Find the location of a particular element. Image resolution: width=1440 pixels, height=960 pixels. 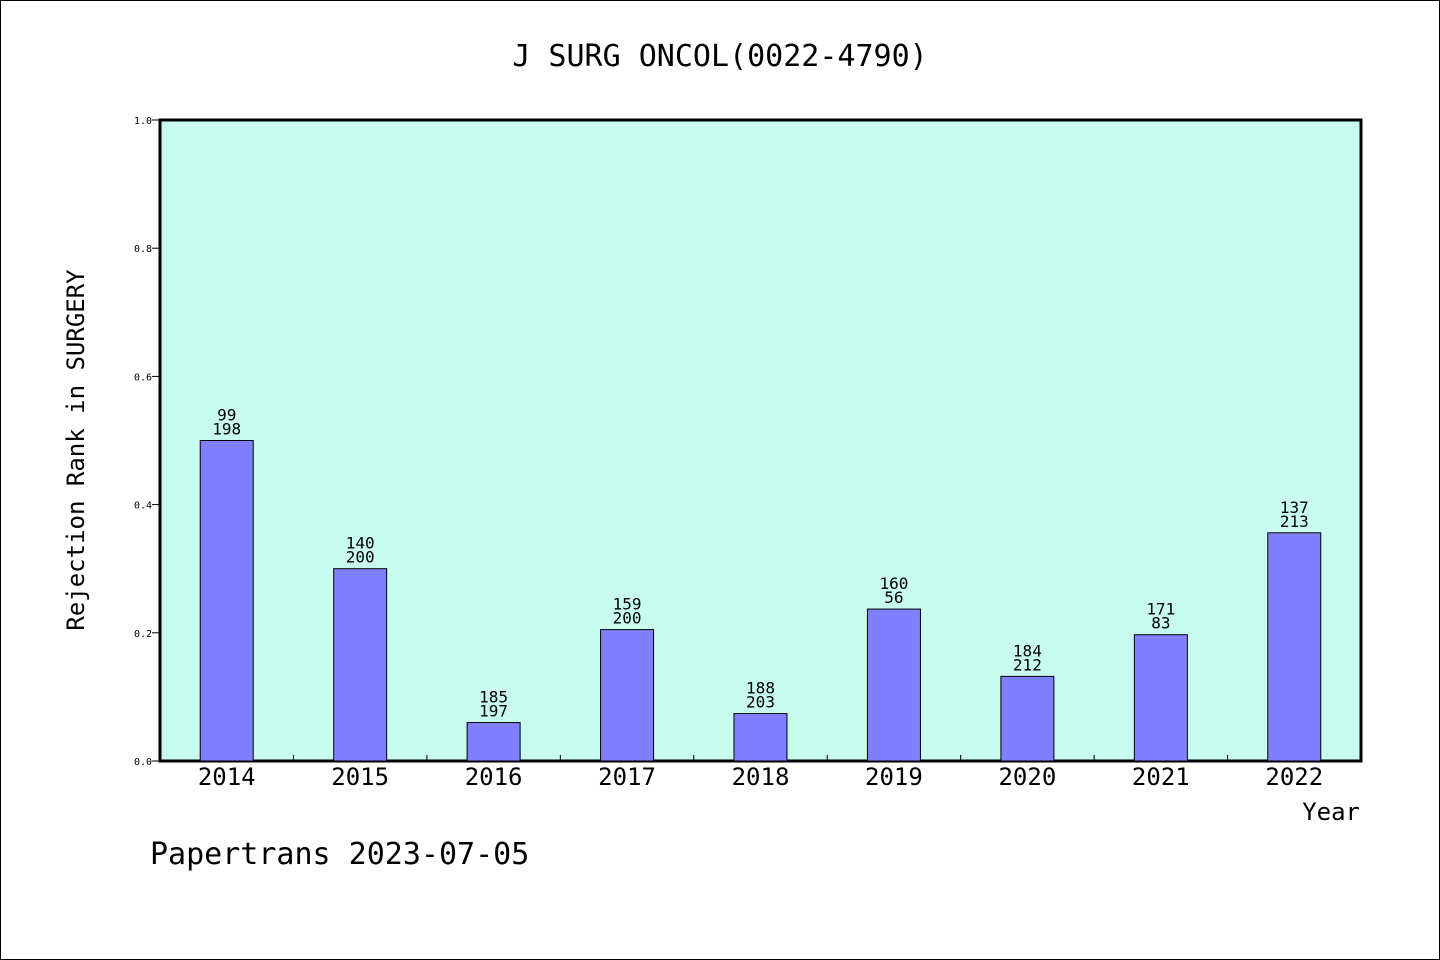

footer-text: Papertrans 2023-07-05 is located at coordinates (339, 854).